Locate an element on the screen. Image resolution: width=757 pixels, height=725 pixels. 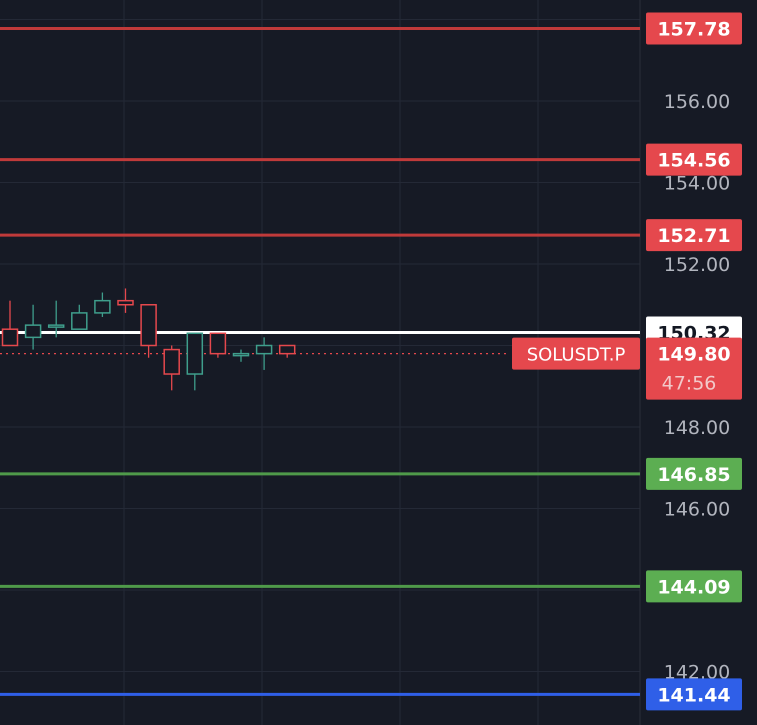
y-tick-label: 142.00 is located at coordinates (697, 673).